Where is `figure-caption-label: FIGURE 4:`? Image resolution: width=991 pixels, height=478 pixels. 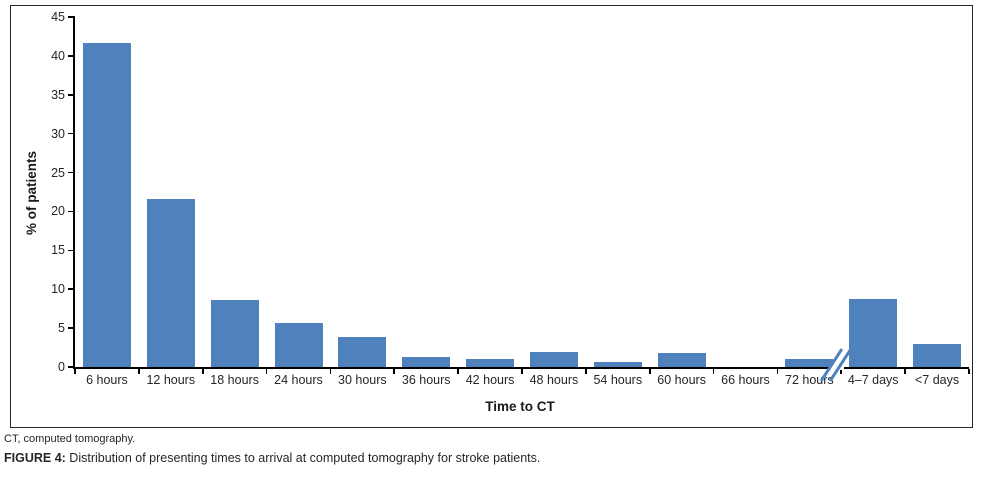 figure-caption-label: FIGURE 4: is located at coordinates (35, 458).